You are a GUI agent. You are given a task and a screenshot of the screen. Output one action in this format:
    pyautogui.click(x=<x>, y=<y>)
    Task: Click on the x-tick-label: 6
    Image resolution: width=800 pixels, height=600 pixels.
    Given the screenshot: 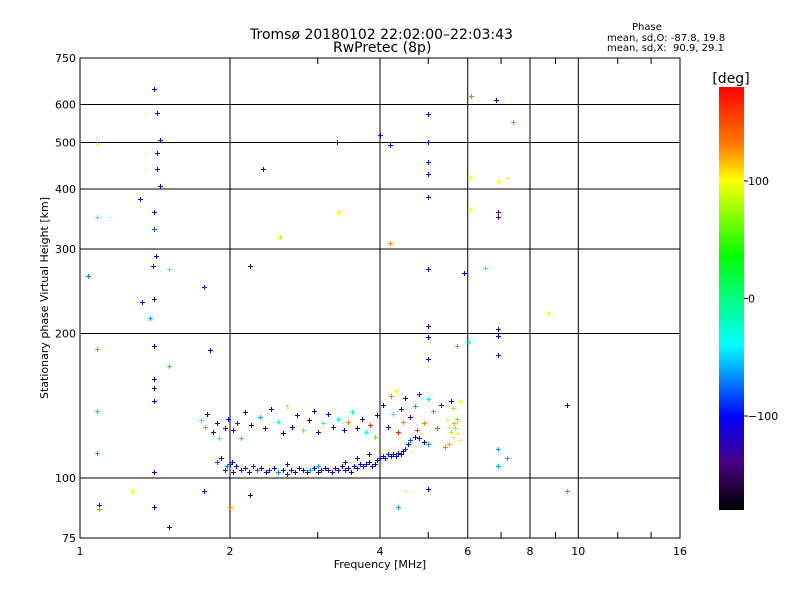 What is the action you would take?
    pyautogui.click(x=467, y=551)
    